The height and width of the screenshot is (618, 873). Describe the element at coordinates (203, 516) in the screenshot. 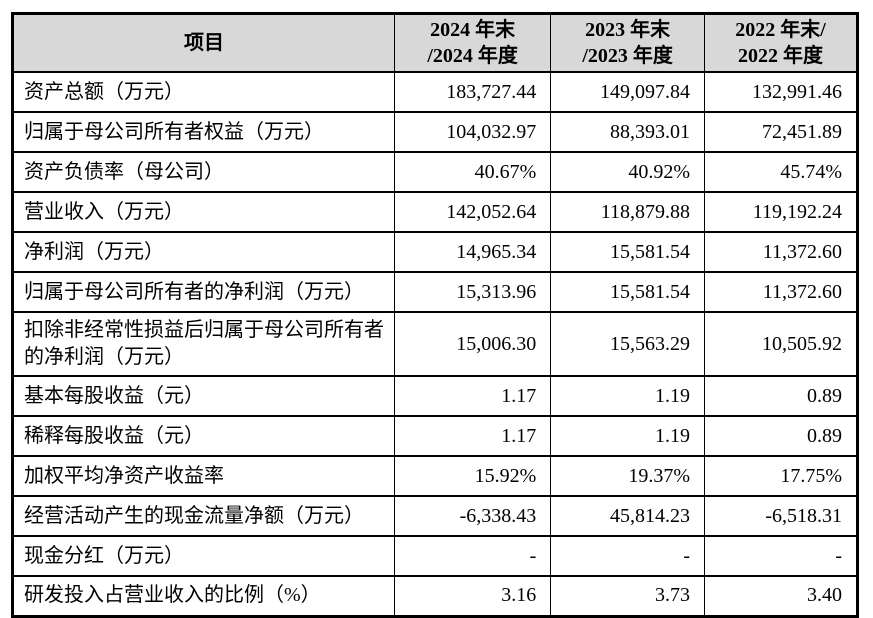

I see `row-label: 经营活动产生的现金流量净额（万元）` at that location.